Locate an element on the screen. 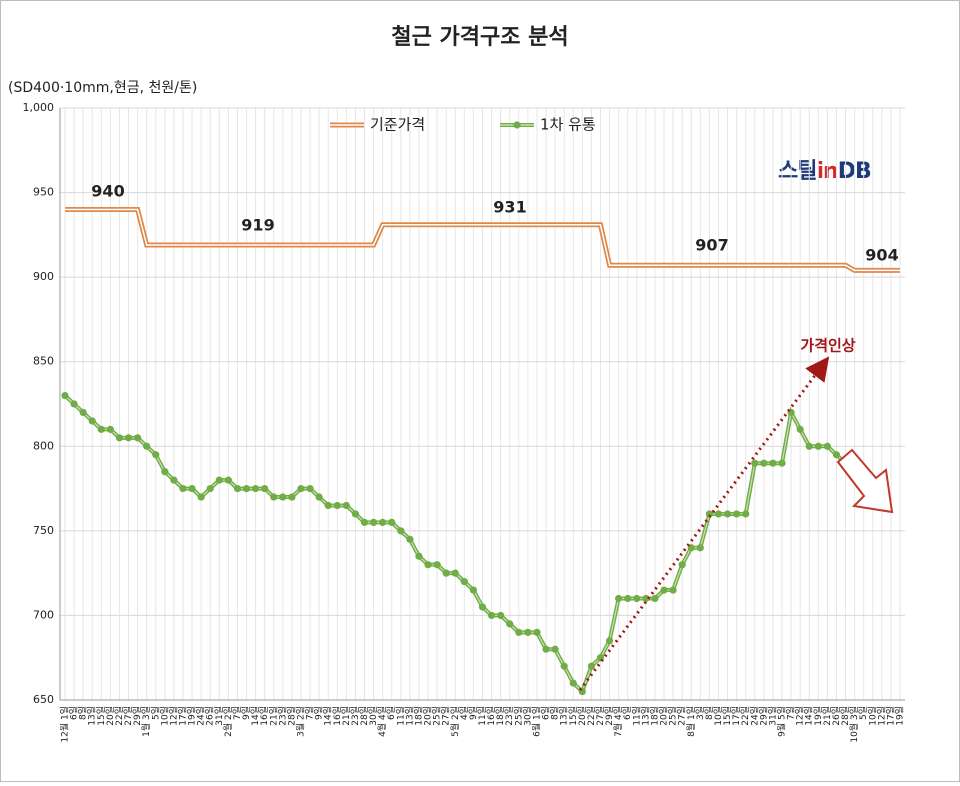 Image resolution: width=960 pixels, height=786 pixels. price-label: 904 is located at coordinates (881, 255).